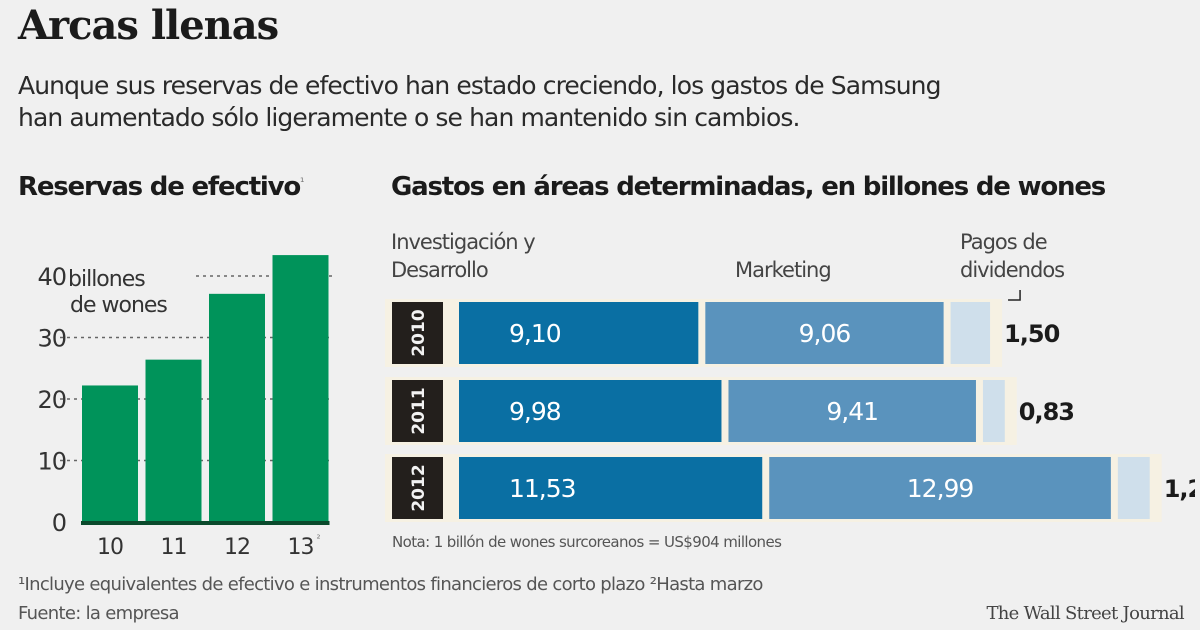  I want to click on x-tick-label: 11, so click(174, 547).